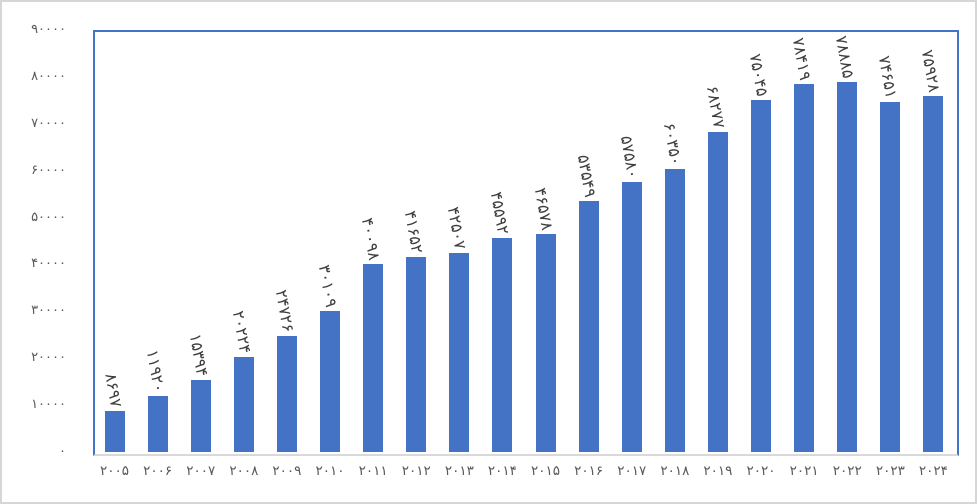 This screenshot has height=504, width=977. I want to click on y-tick-label: ۸۰۰۰۰, so click(48, 76).